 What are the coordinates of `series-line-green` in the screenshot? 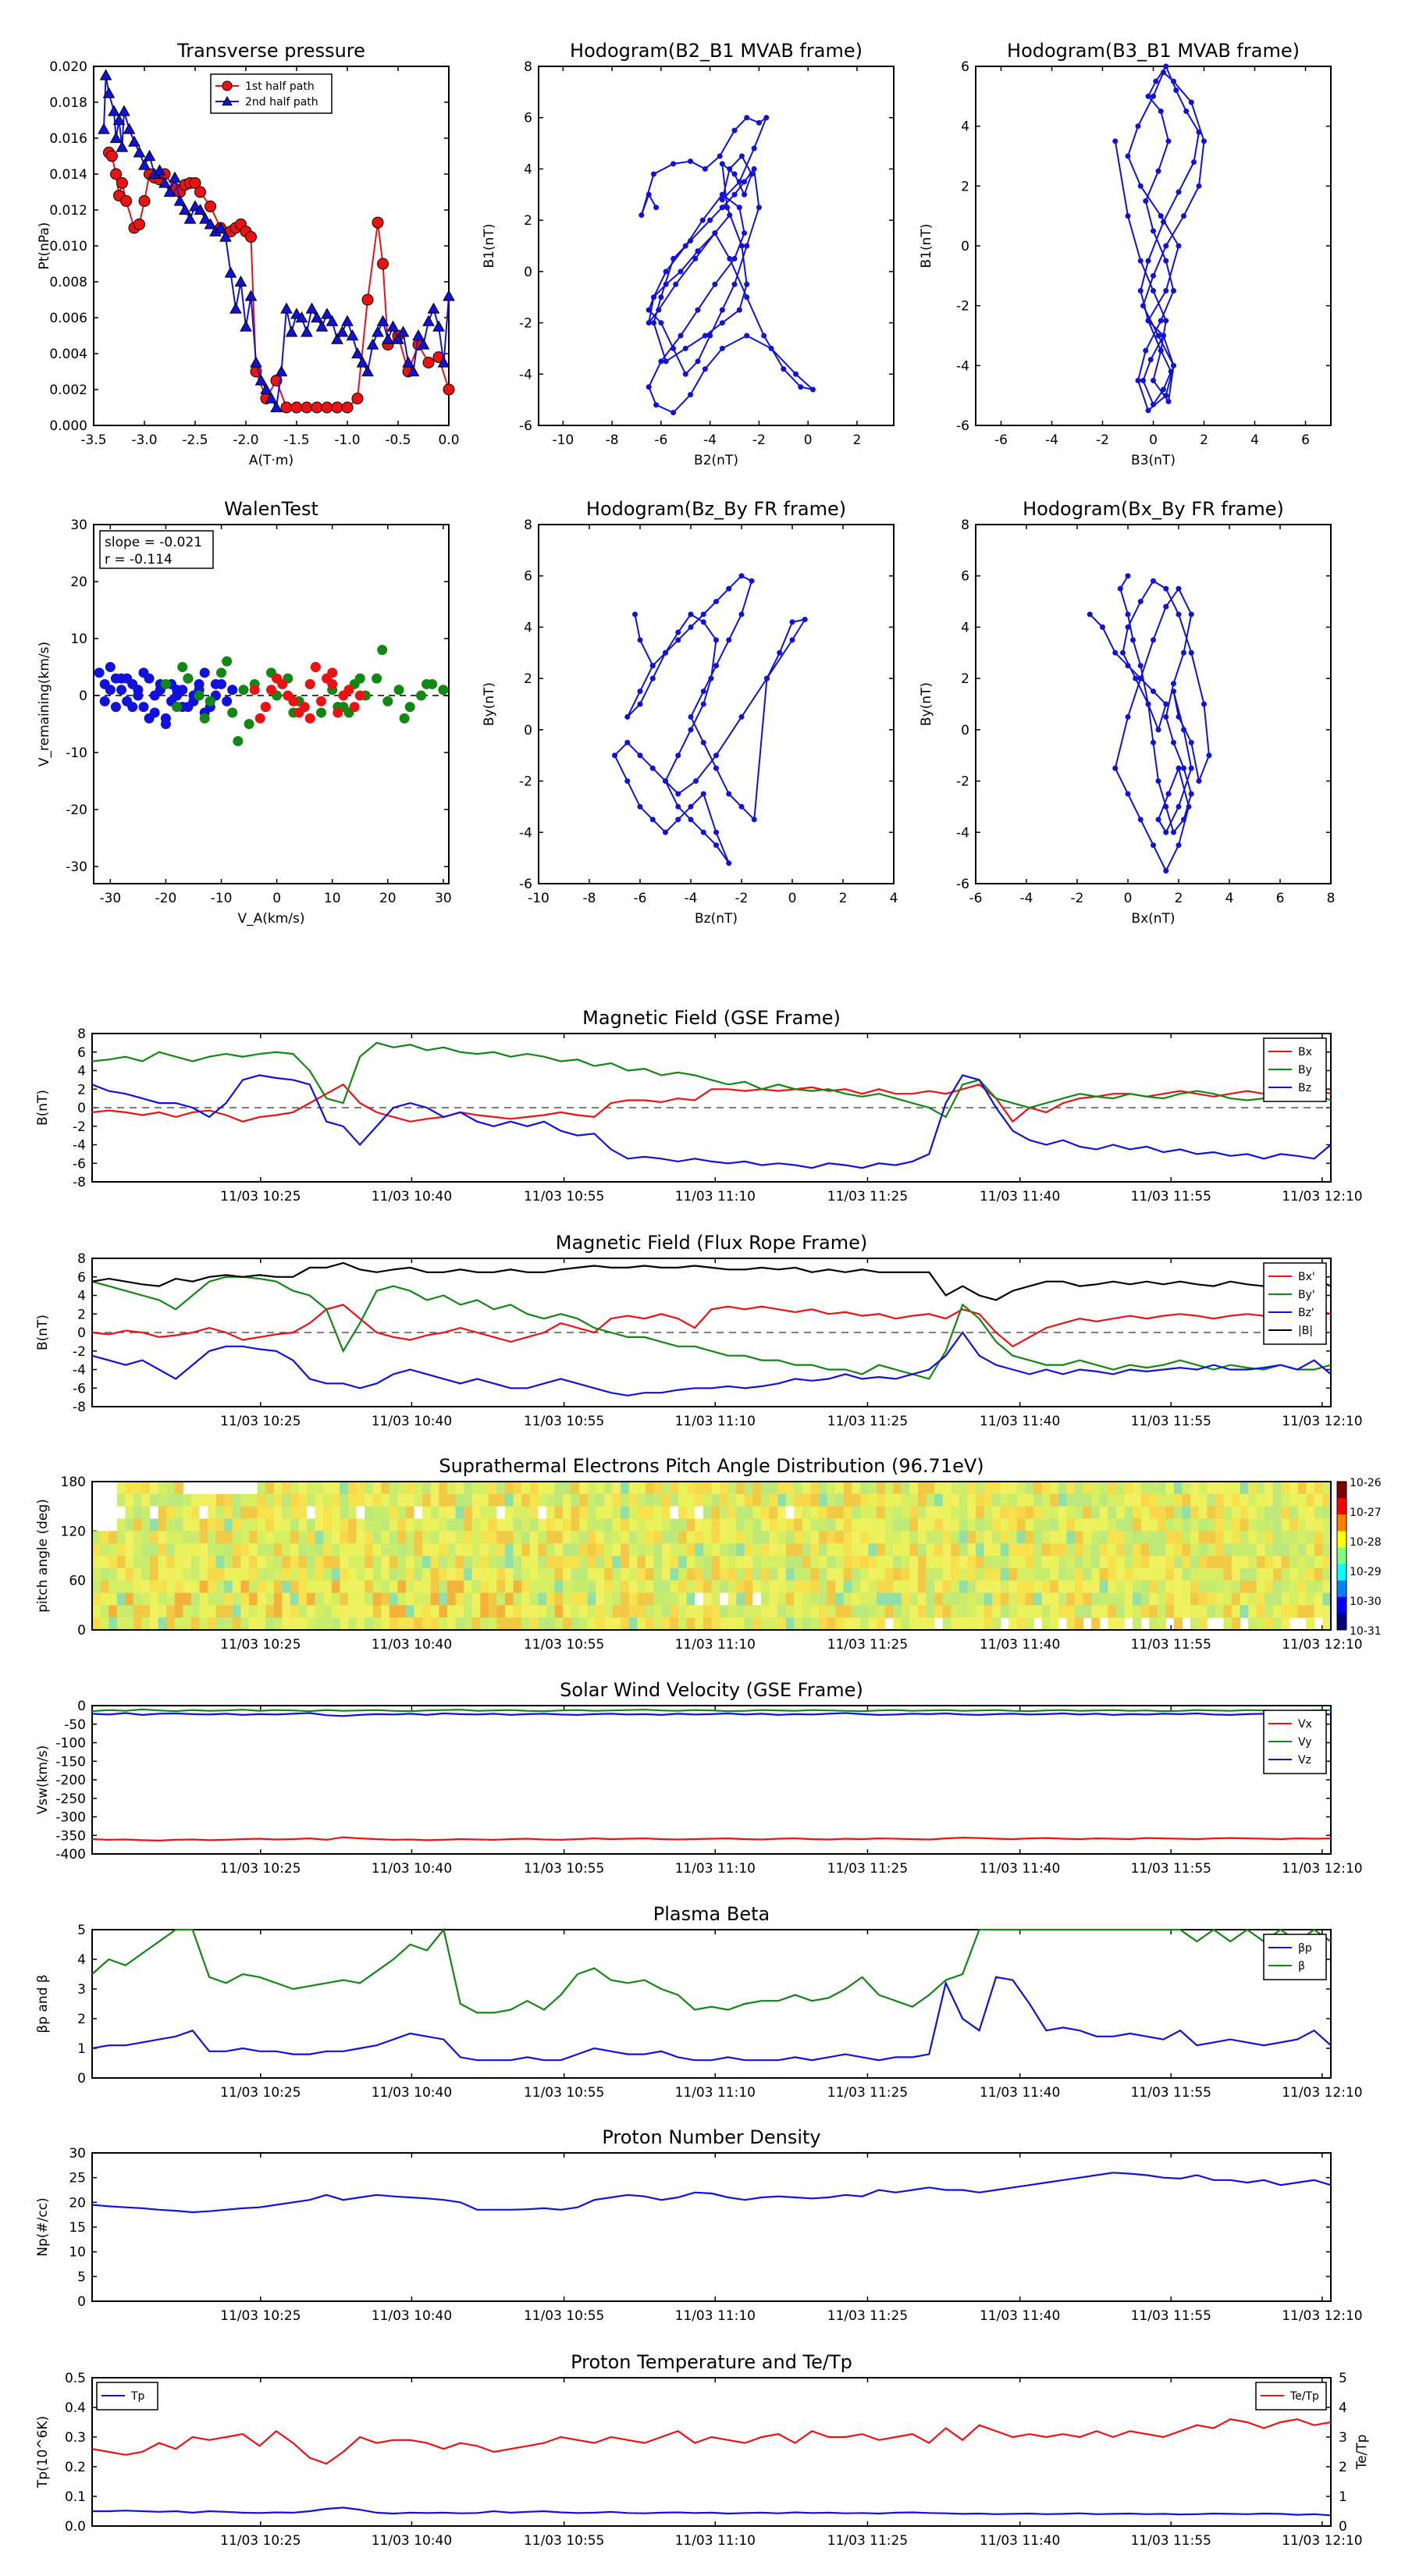 It's located at (712, 1080).